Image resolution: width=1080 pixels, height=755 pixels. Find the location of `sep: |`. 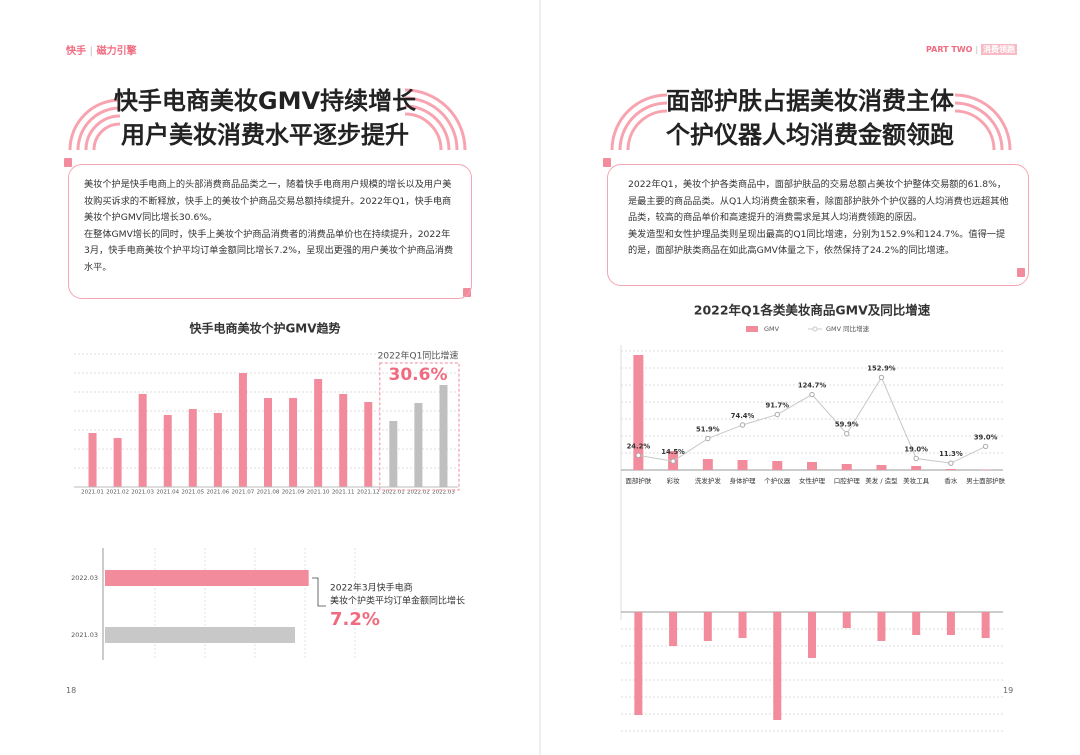

sep: | is located at coordinates (91, 51).